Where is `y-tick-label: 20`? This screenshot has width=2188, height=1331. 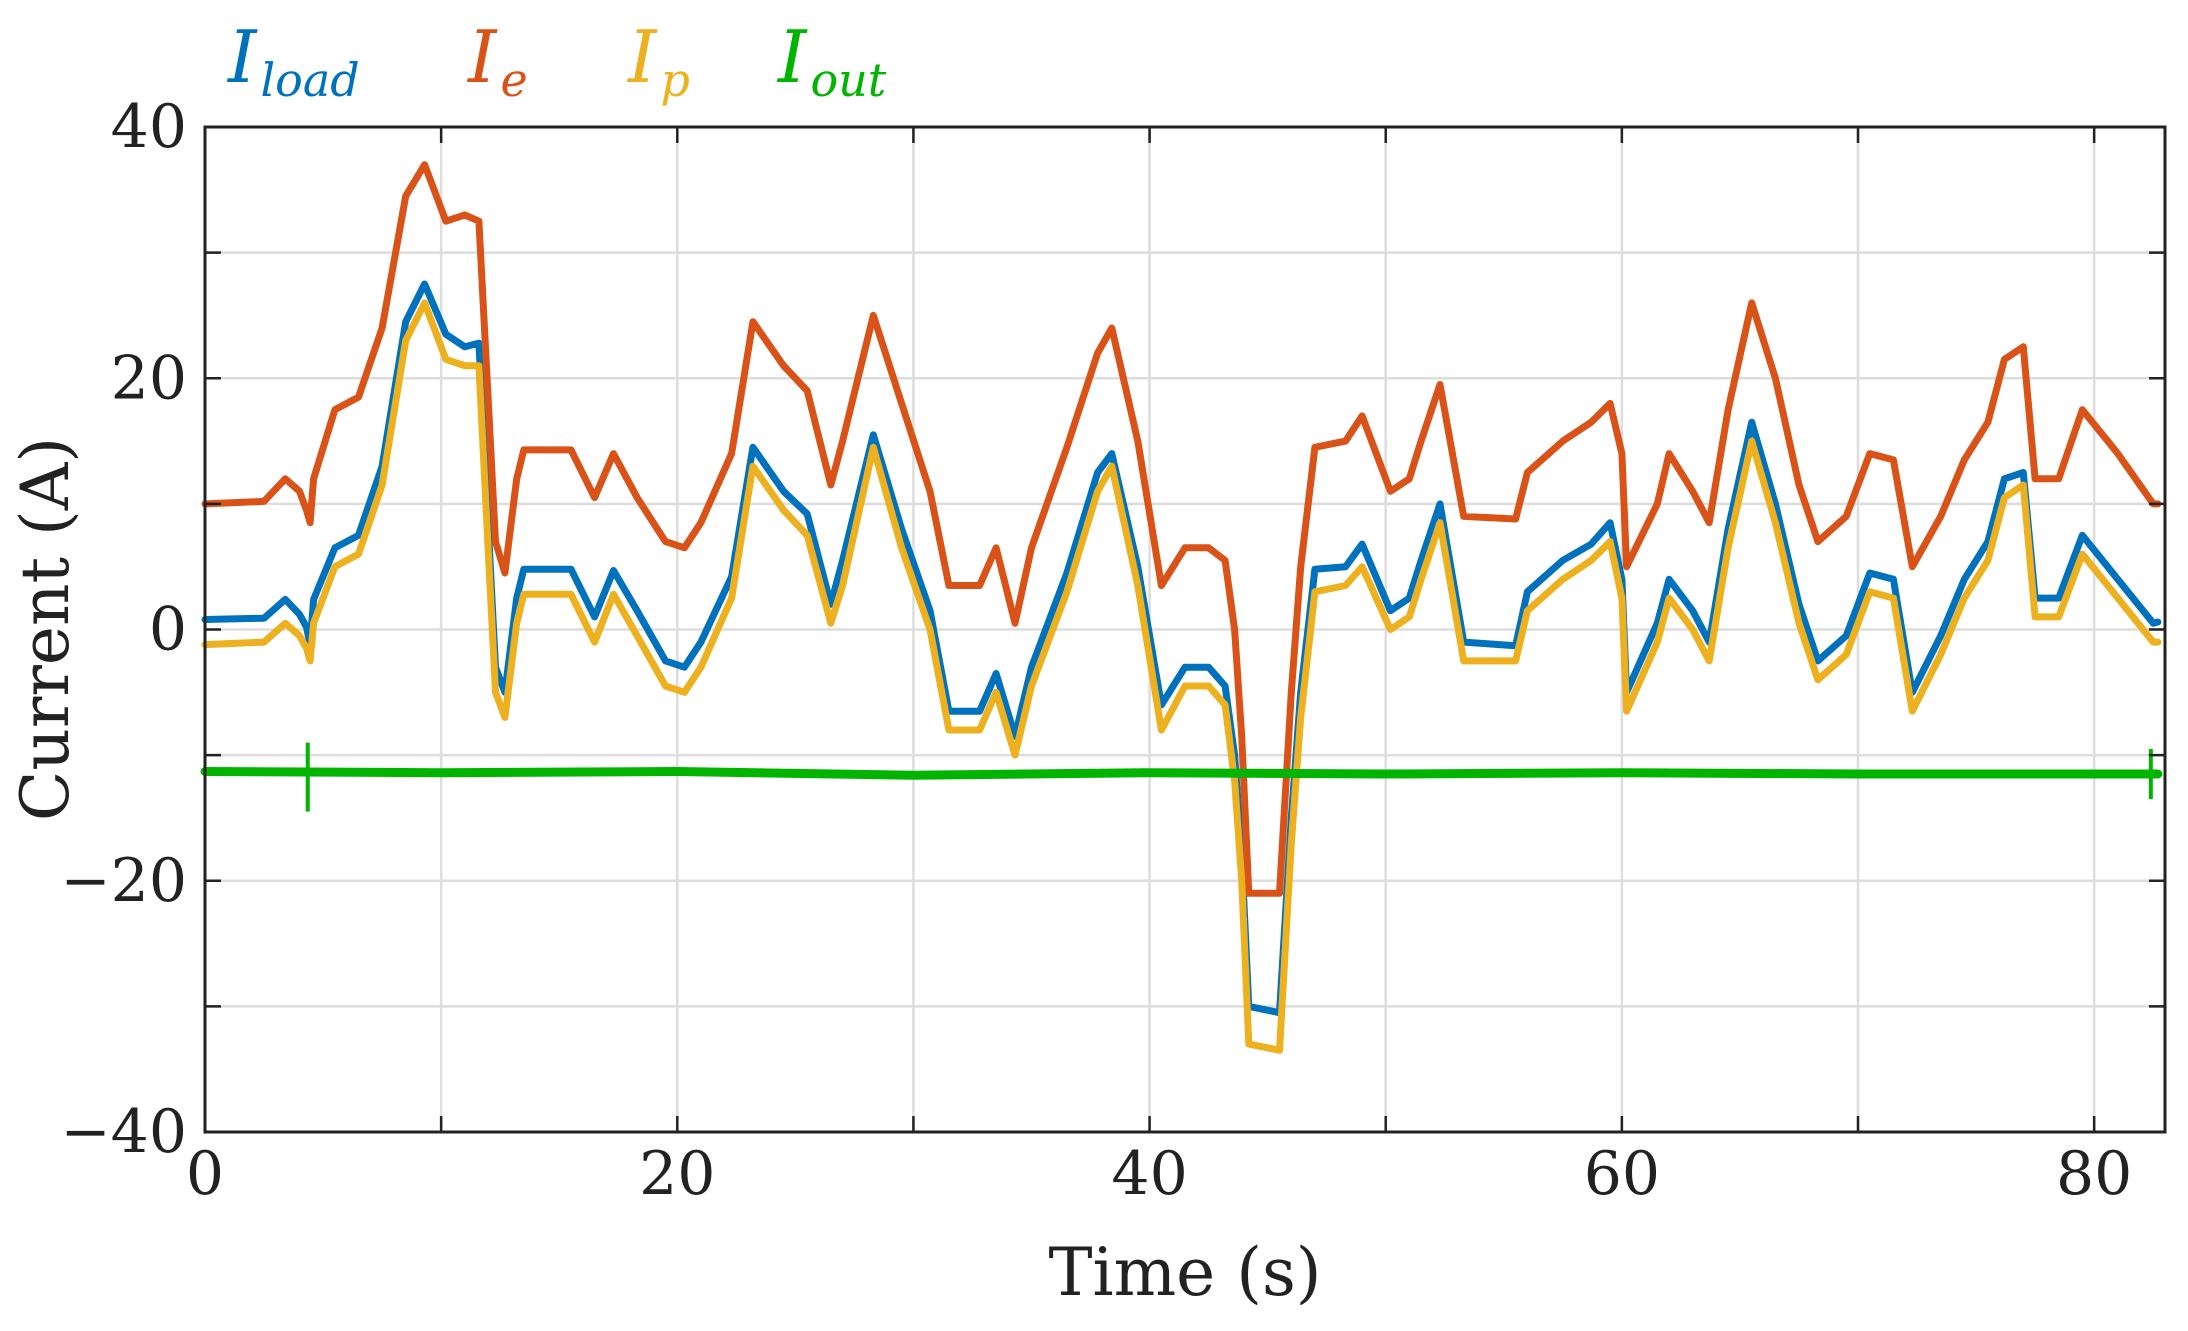
y-tick-label: 20 is located at coordinates (149, 378).